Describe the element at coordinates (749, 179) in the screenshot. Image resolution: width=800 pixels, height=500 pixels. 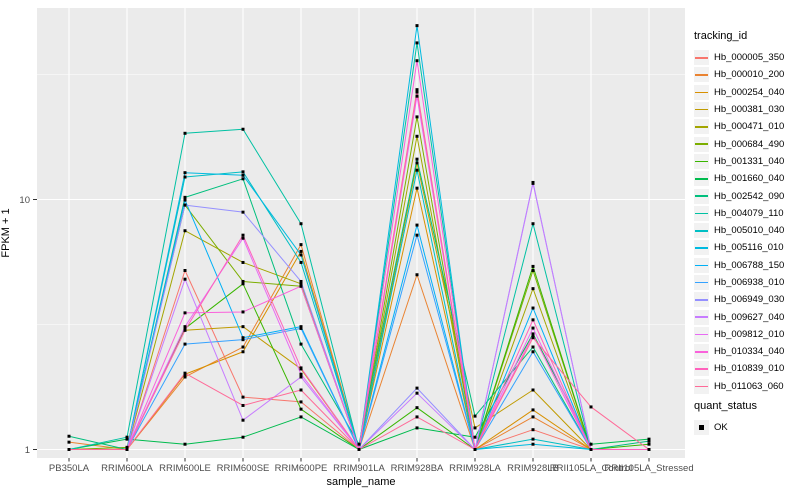
I see `legend-entry-label: Hb_001660_040` at that location.